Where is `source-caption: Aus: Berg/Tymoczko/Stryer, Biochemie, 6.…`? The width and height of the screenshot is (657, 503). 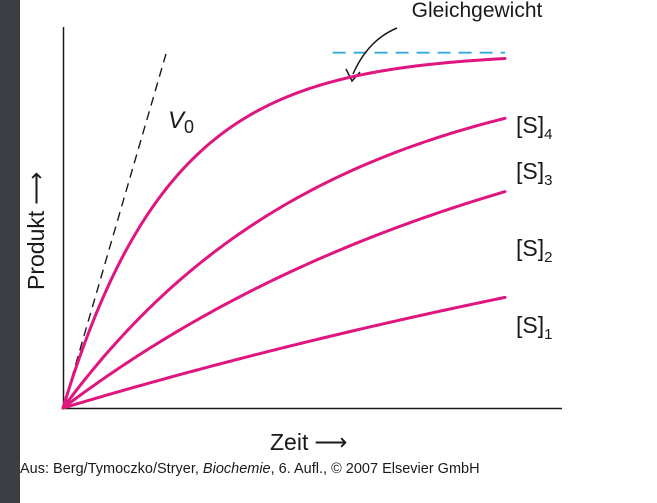 source-caption: Aus: Berg/Tymoczko/Stryer, Biochemie, 6.… is located at coordinates (250, 469).